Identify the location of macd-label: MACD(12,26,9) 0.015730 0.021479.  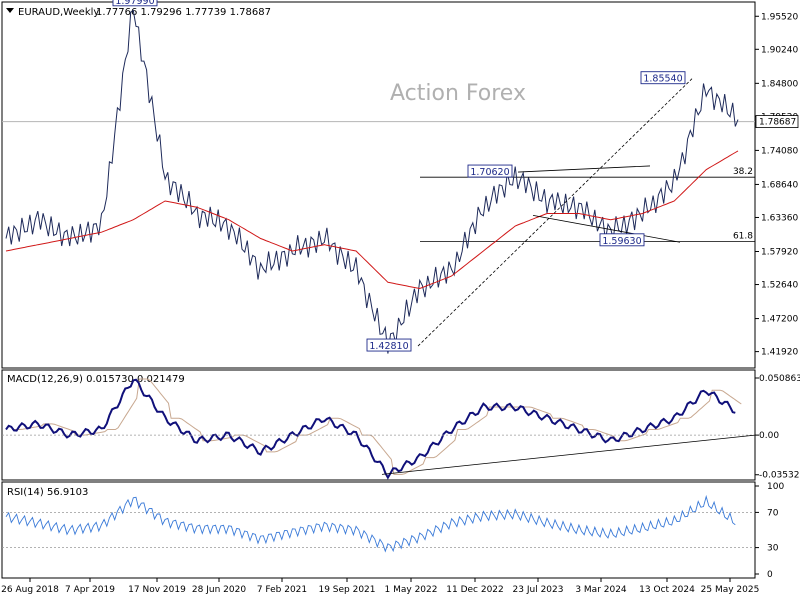
(96, 379).